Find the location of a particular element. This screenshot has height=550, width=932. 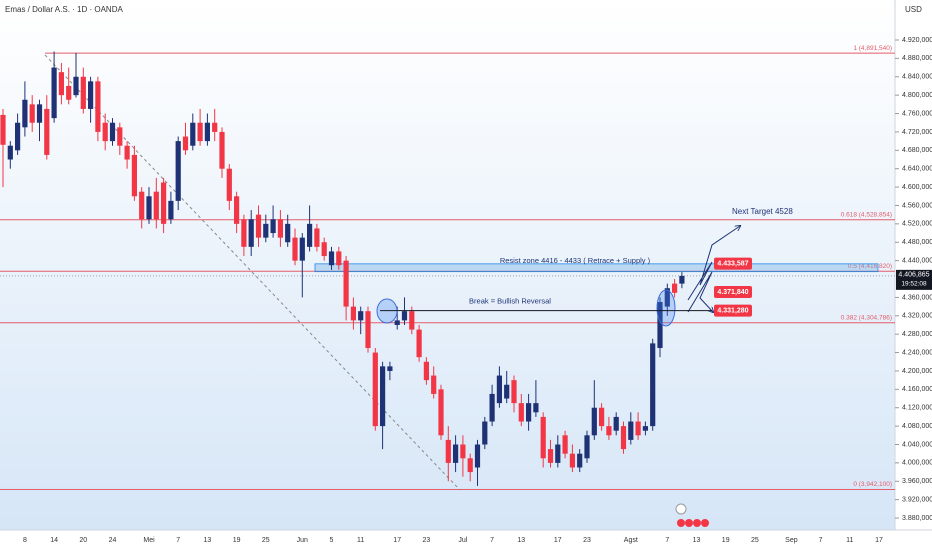

x-tick-label: 20 is located at coordinates (83, 540).